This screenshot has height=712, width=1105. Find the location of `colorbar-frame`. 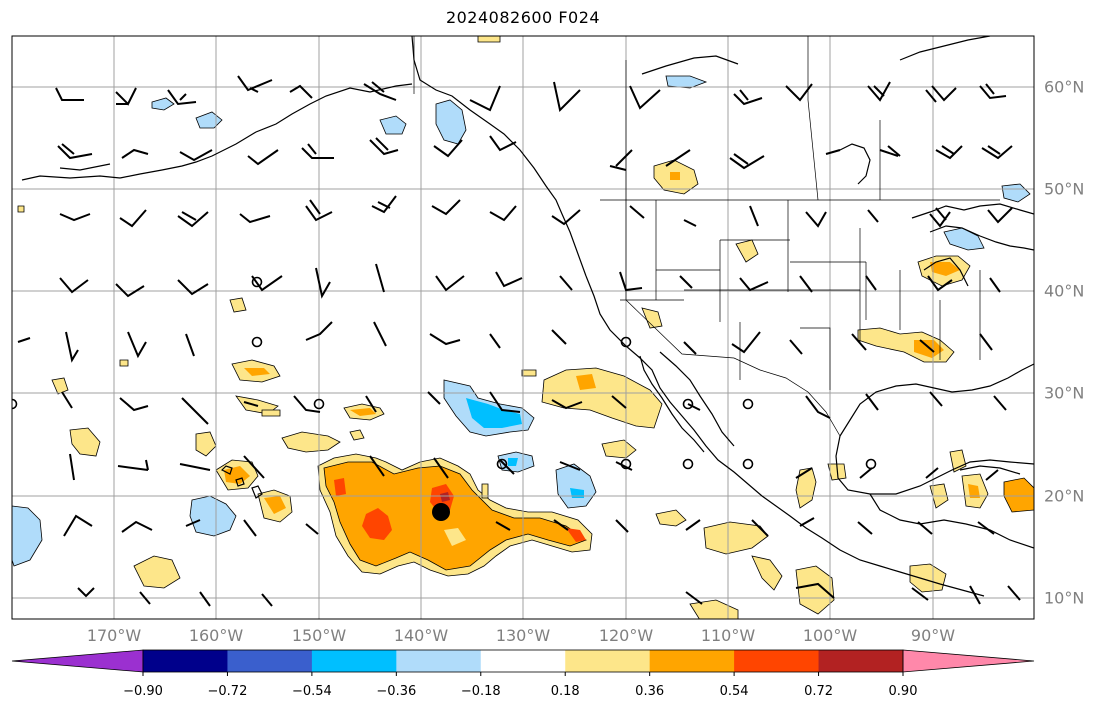

colorbar-frame is located at coordinates (523, 661).